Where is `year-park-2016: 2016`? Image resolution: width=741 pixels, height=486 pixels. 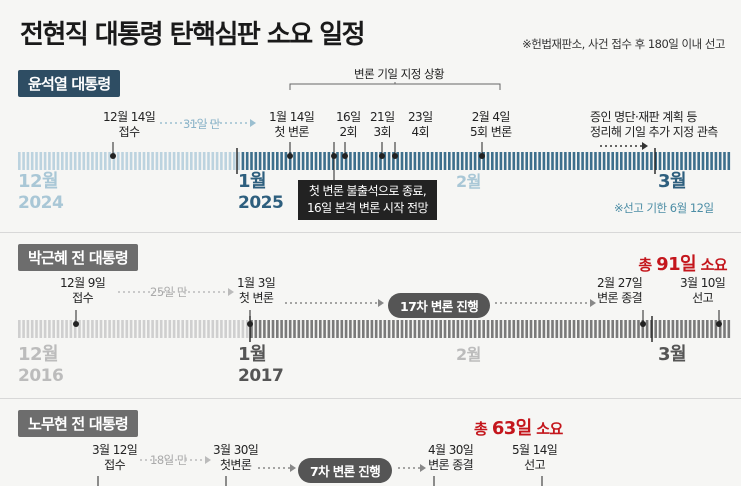 year-park-2016: 2016 is located at coordinates (41, 376).